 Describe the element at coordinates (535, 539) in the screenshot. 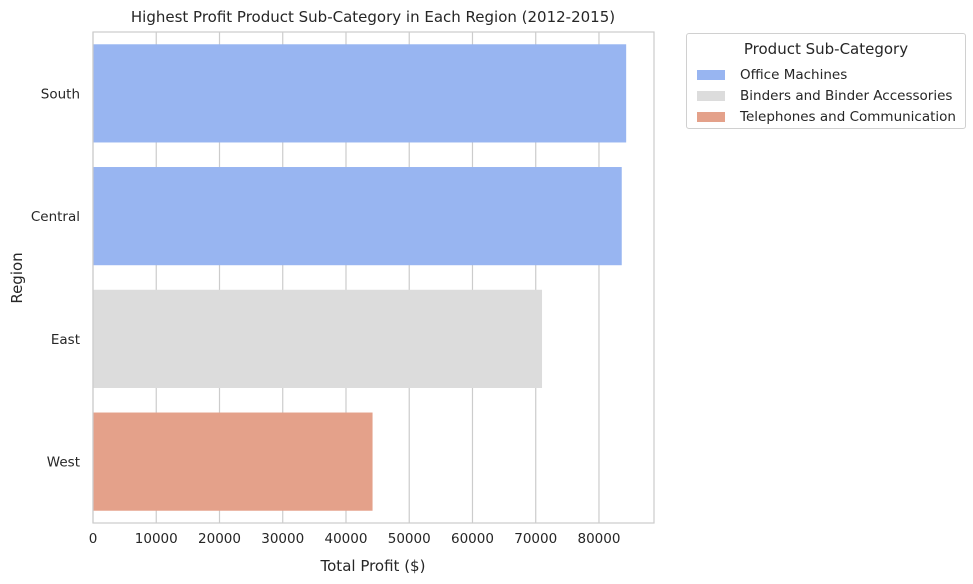

I see `x-tick-label: 70000` at that location.